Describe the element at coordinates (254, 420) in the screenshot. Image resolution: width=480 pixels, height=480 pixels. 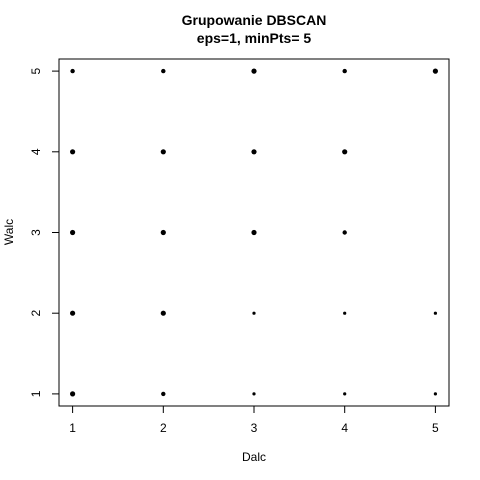
I see `x-axis: 1 2 3 4 5` at that location.